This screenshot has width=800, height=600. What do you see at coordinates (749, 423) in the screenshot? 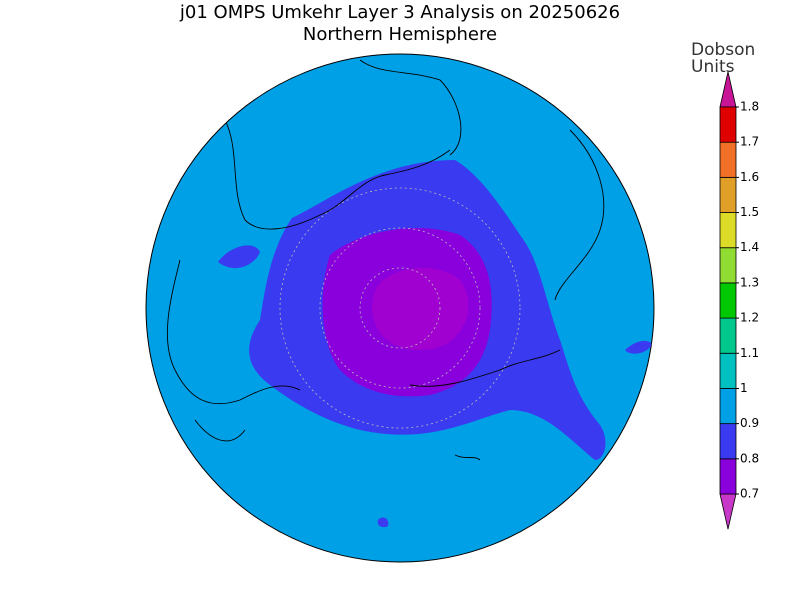
I see `colorbar-tick-label: 0.9` at bounding box center [749, 423].